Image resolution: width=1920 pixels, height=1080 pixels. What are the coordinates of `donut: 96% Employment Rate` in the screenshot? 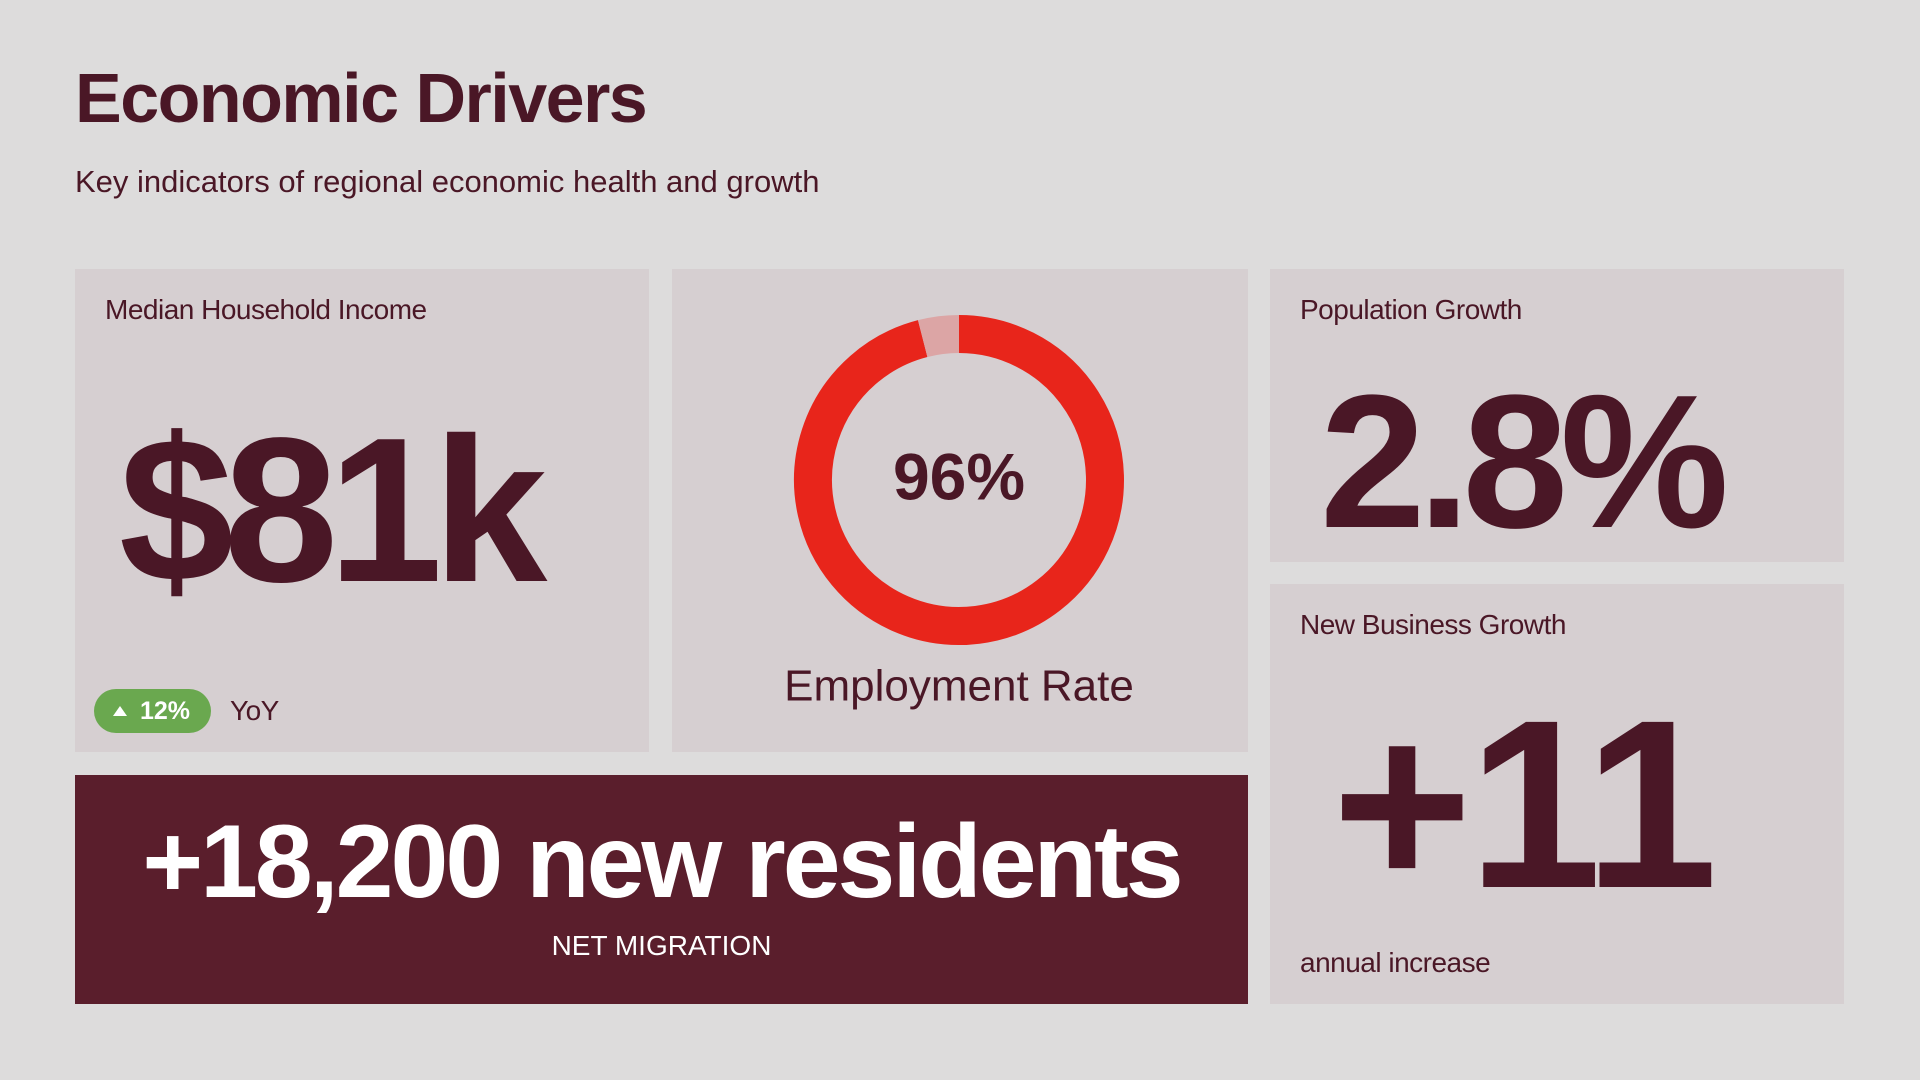 It's located at (959, 513).